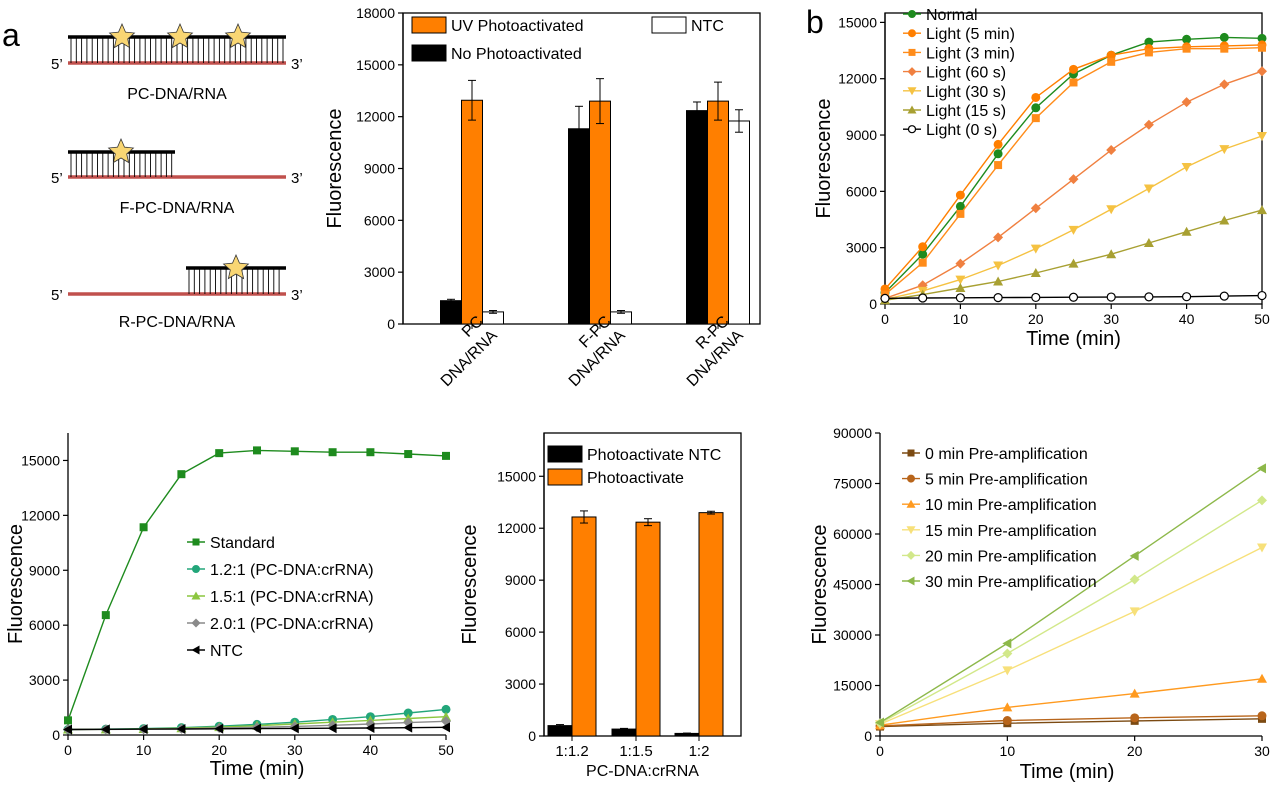 The height and width of the screenshot is (788, 1270). Describe the element at coordinates (226, 651) in the screenshot. I see `legend-label: NTC` at that location.